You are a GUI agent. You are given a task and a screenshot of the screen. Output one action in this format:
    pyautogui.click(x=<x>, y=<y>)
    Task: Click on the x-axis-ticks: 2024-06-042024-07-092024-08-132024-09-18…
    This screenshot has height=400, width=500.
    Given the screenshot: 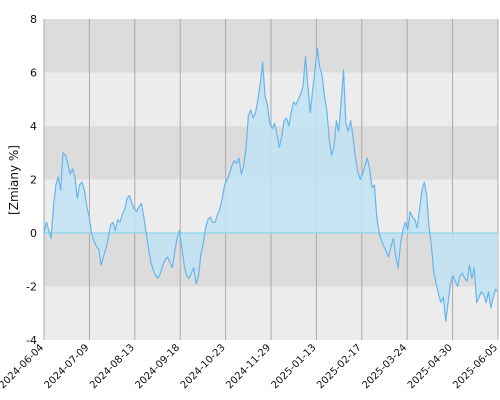 What is the action you would take?
    pyautogui.click(x=250, y=366)
    